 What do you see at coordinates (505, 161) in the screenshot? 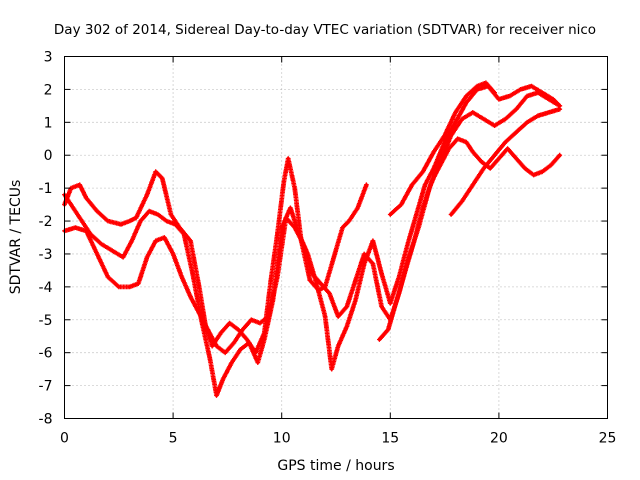
I see `series-4-markers` at bounding box center [505, 161].